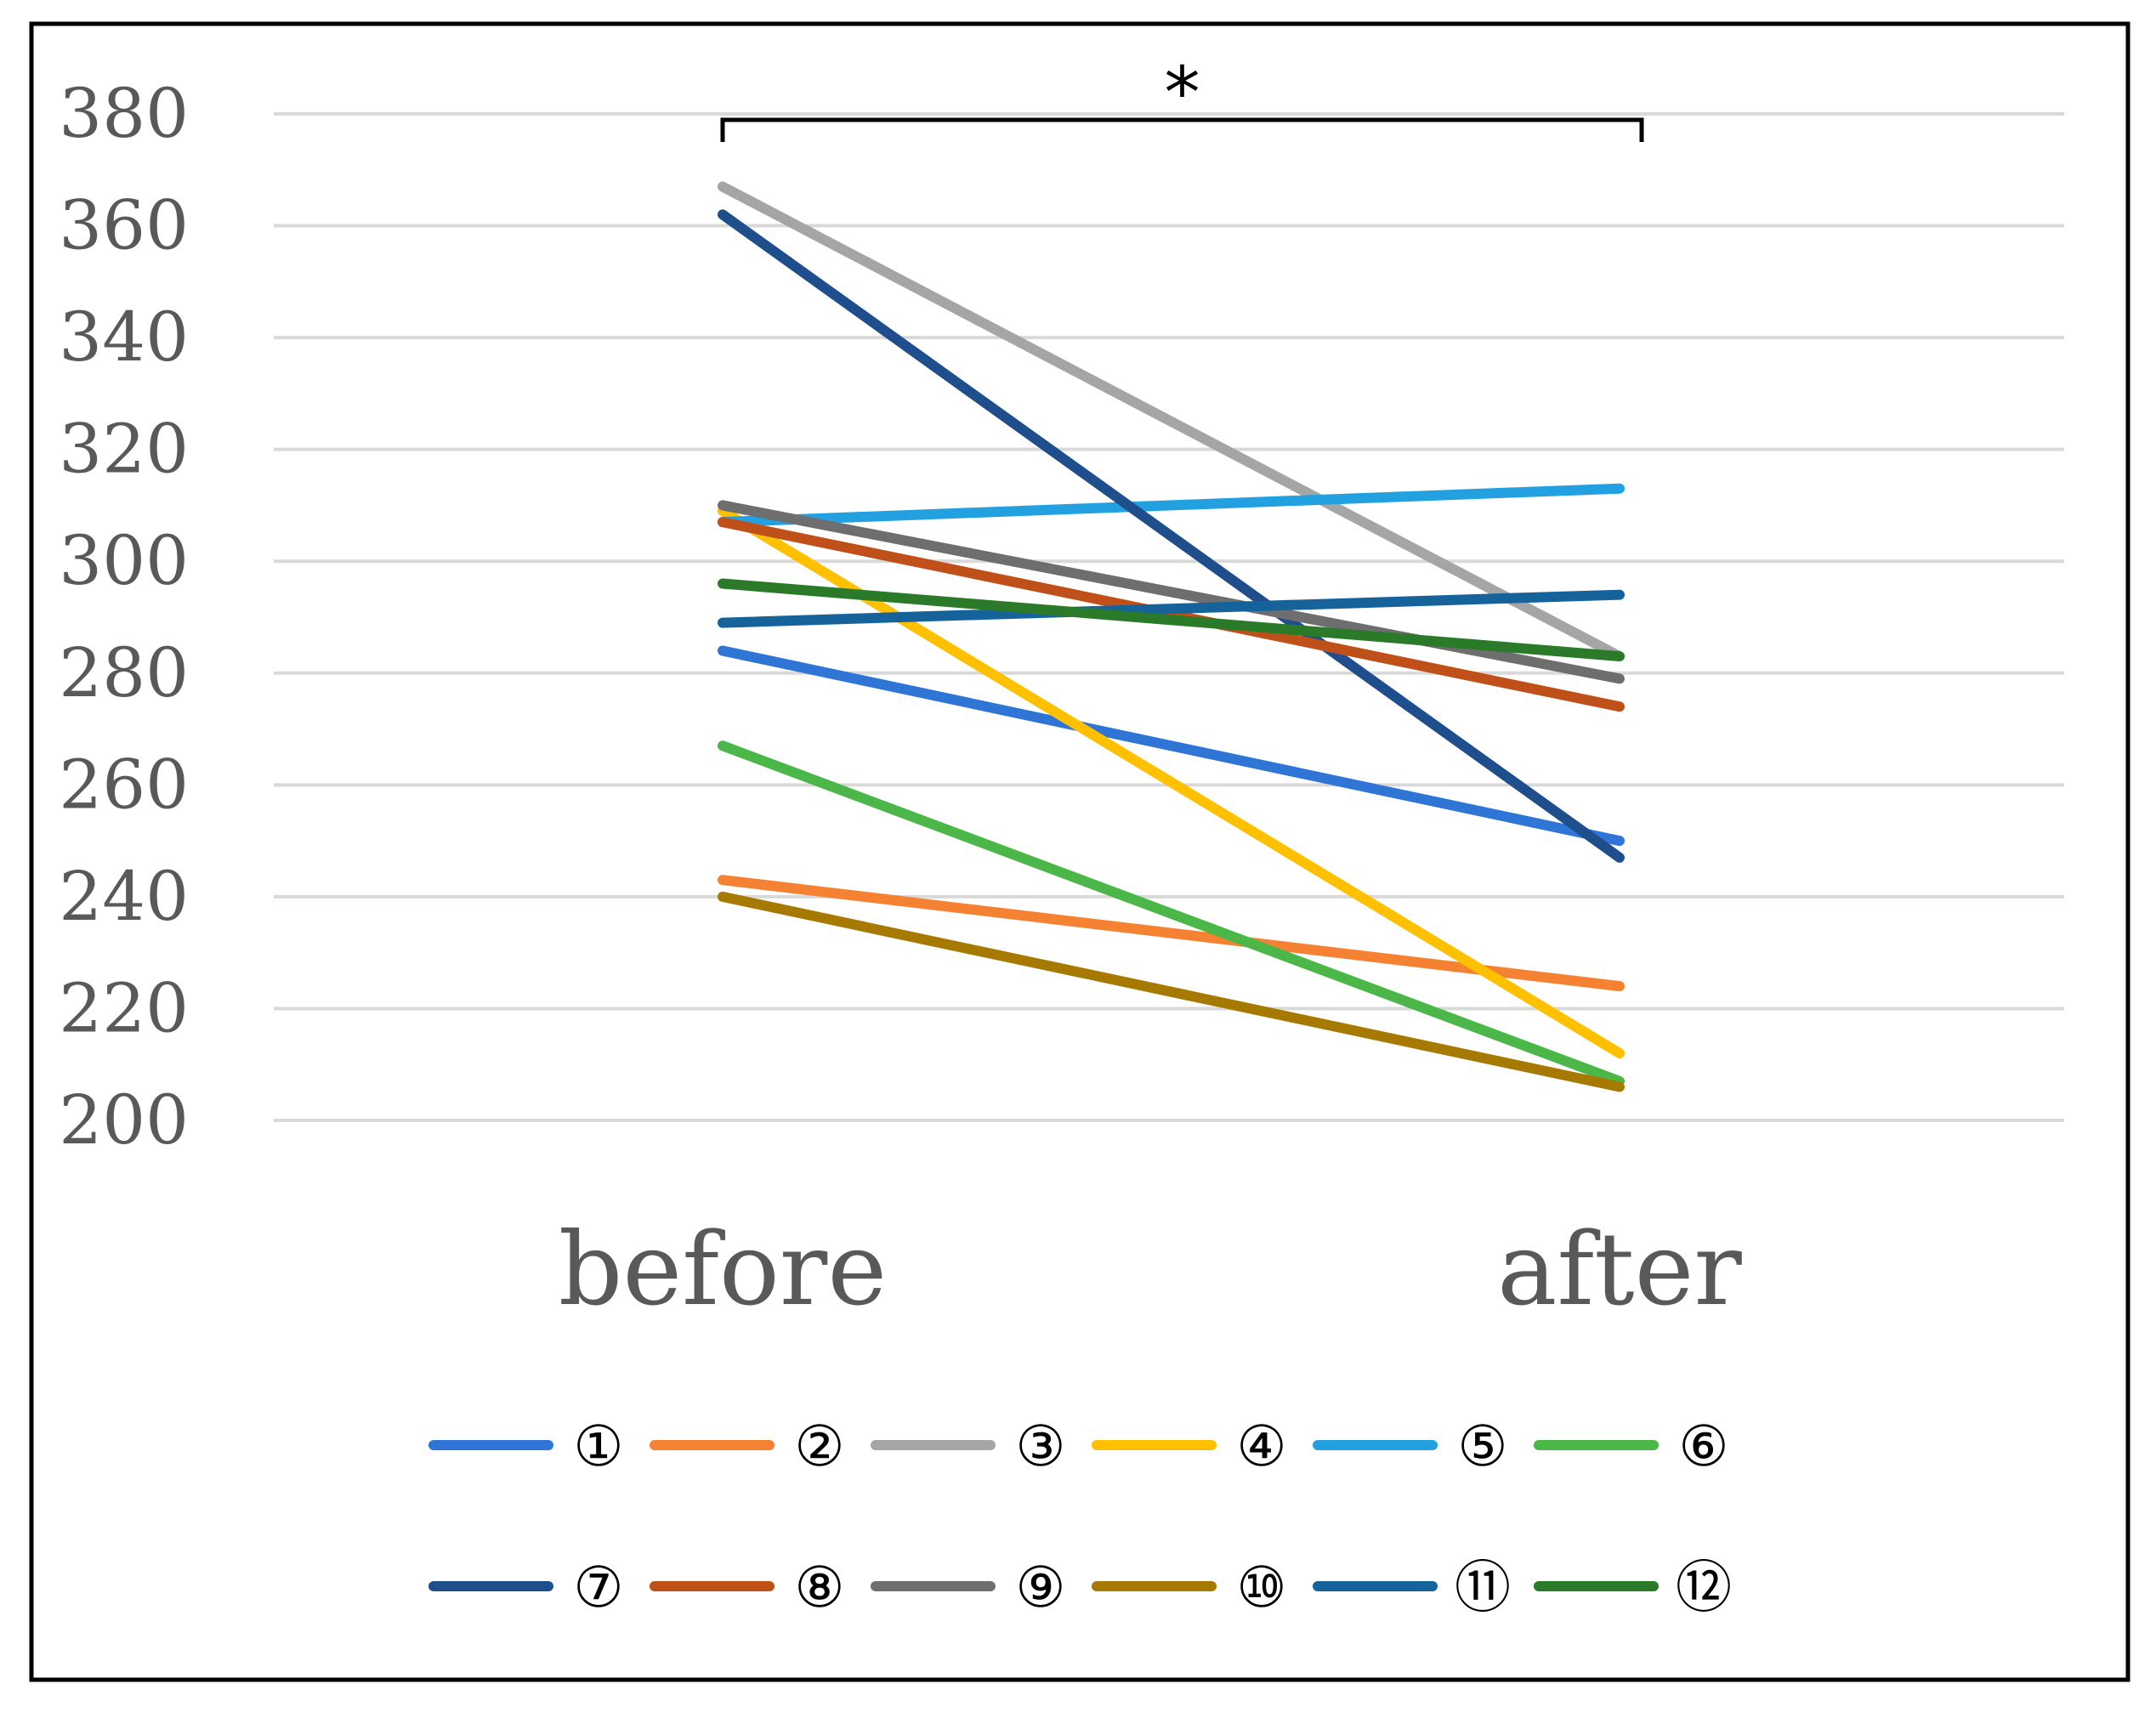 This screenshot has height=1718, width=2156. What do you see at coordinates (1182, 92) in the screenshot?
I see `significance-label: *` at bounding box center [1182, 92].